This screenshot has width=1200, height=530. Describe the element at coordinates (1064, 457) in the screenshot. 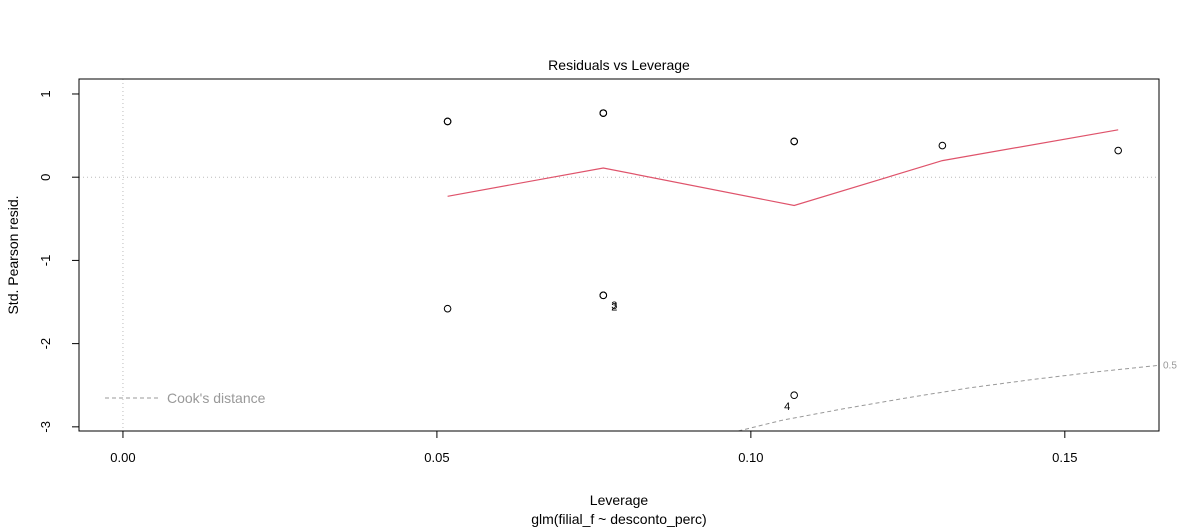

I see `x-axis-tick-label: 0.15` at that location.